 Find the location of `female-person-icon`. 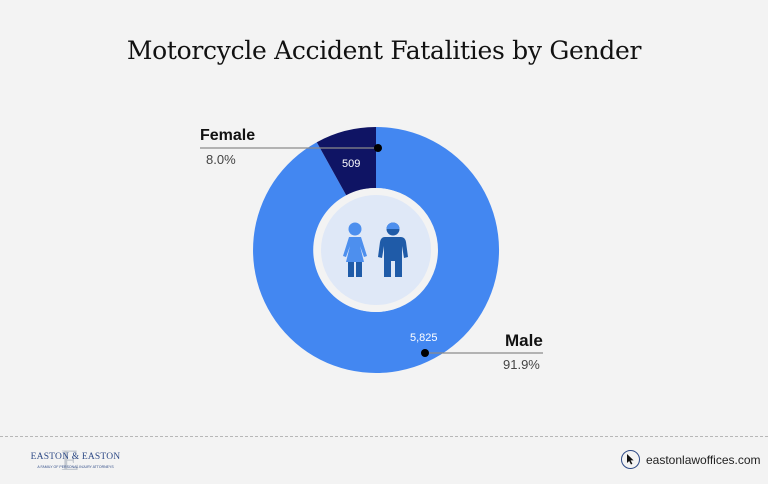

female-person-icon is located at coordinates (355, 249).